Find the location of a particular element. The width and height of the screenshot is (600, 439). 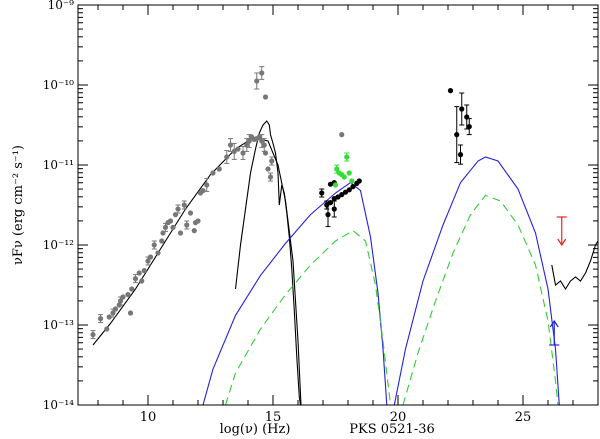

y-tick-label: 10⁻¹¹ is located at coordinates (58, 165).